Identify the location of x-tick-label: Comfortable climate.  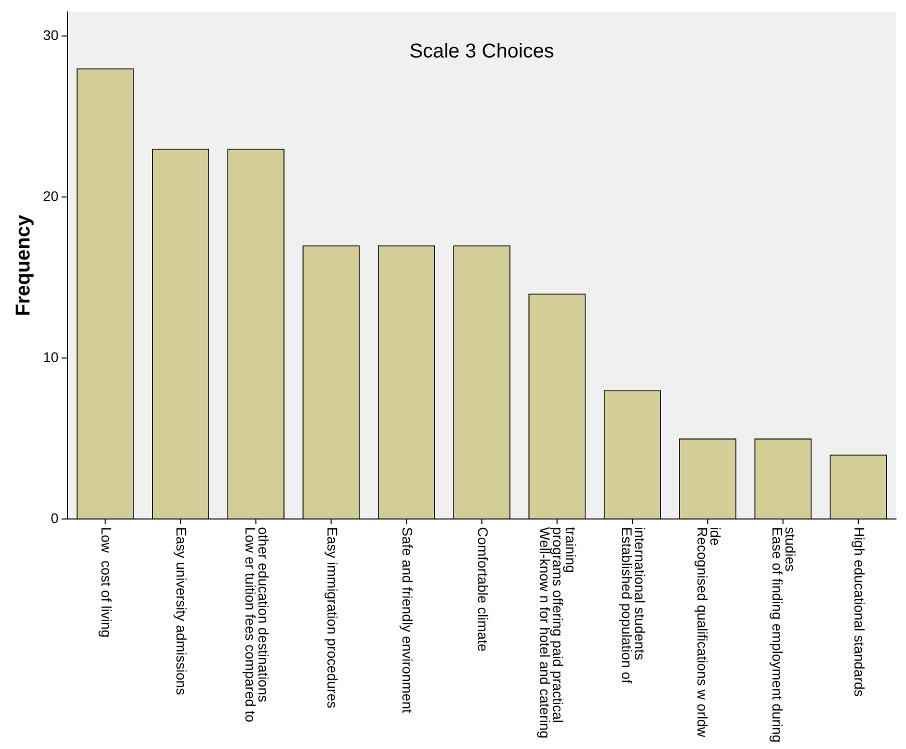
(482, 589).